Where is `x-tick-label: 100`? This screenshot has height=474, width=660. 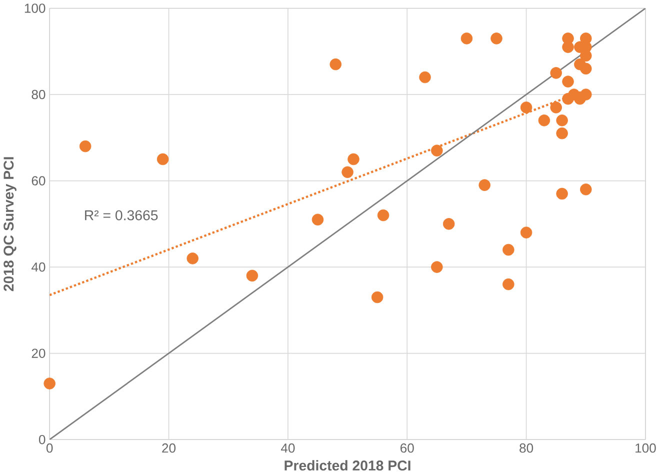 x-tick-label: 100 is located at coordinates (646, 448).